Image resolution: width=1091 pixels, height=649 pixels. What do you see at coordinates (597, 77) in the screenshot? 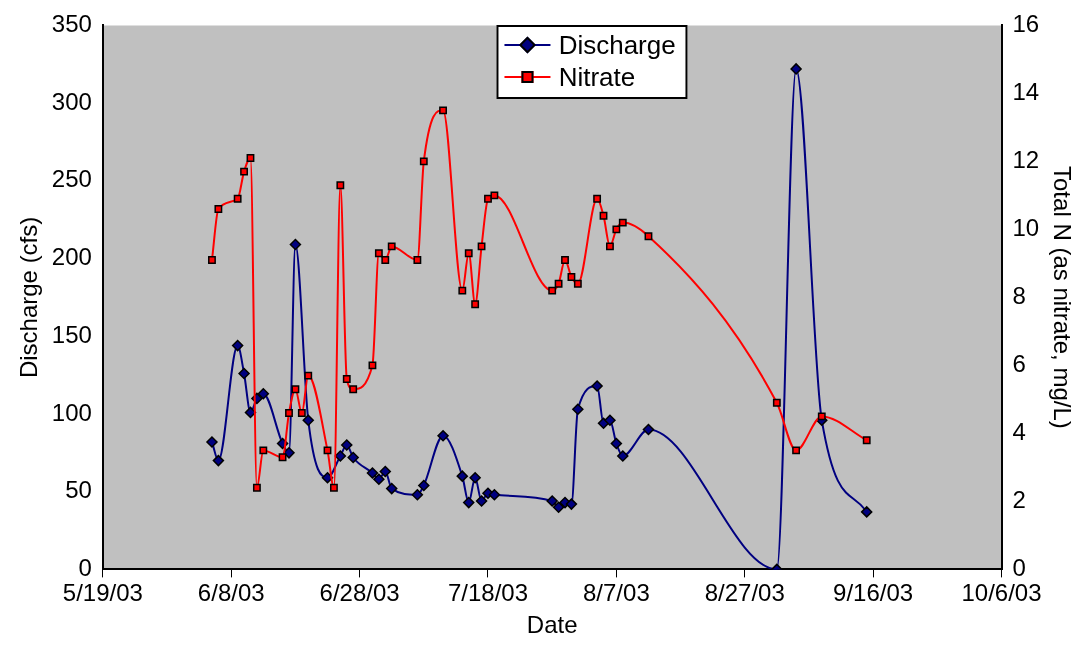
I see `legend-label: Nitrate` at bounding box center [597, 77].